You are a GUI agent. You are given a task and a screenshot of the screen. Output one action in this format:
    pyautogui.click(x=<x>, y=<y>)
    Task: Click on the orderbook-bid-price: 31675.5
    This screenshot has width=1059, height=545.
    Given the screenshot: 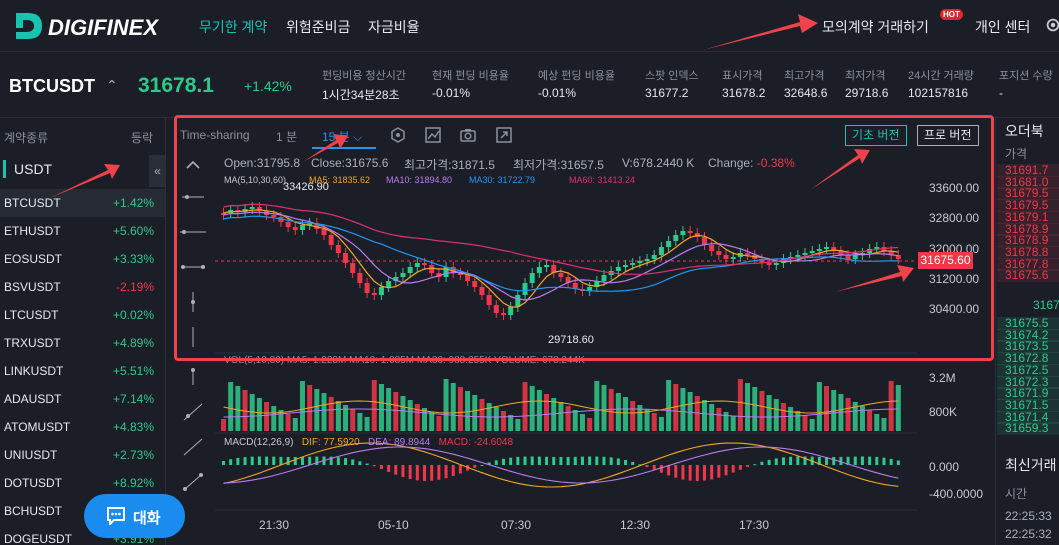 What is the action you would take?
    pyautogui.click(x=1027, y=323)
    